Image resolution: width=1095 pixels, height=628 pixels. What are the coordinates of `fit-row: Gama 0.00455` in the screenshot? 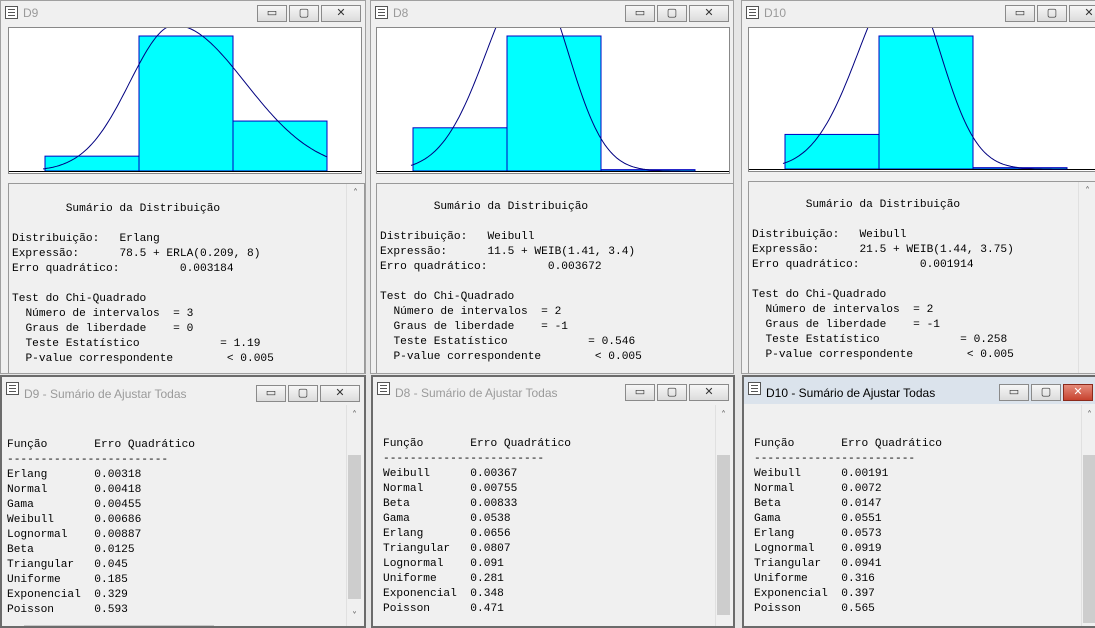 It's located at (74, 505).